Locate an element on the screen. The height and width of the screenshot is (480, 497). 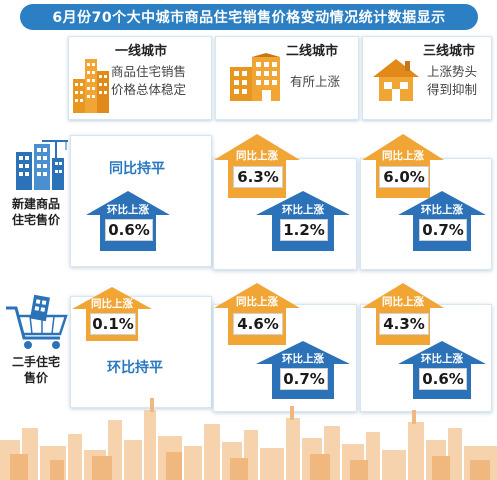
yoy-value: 4.6% is located at coordinates (258, 324).